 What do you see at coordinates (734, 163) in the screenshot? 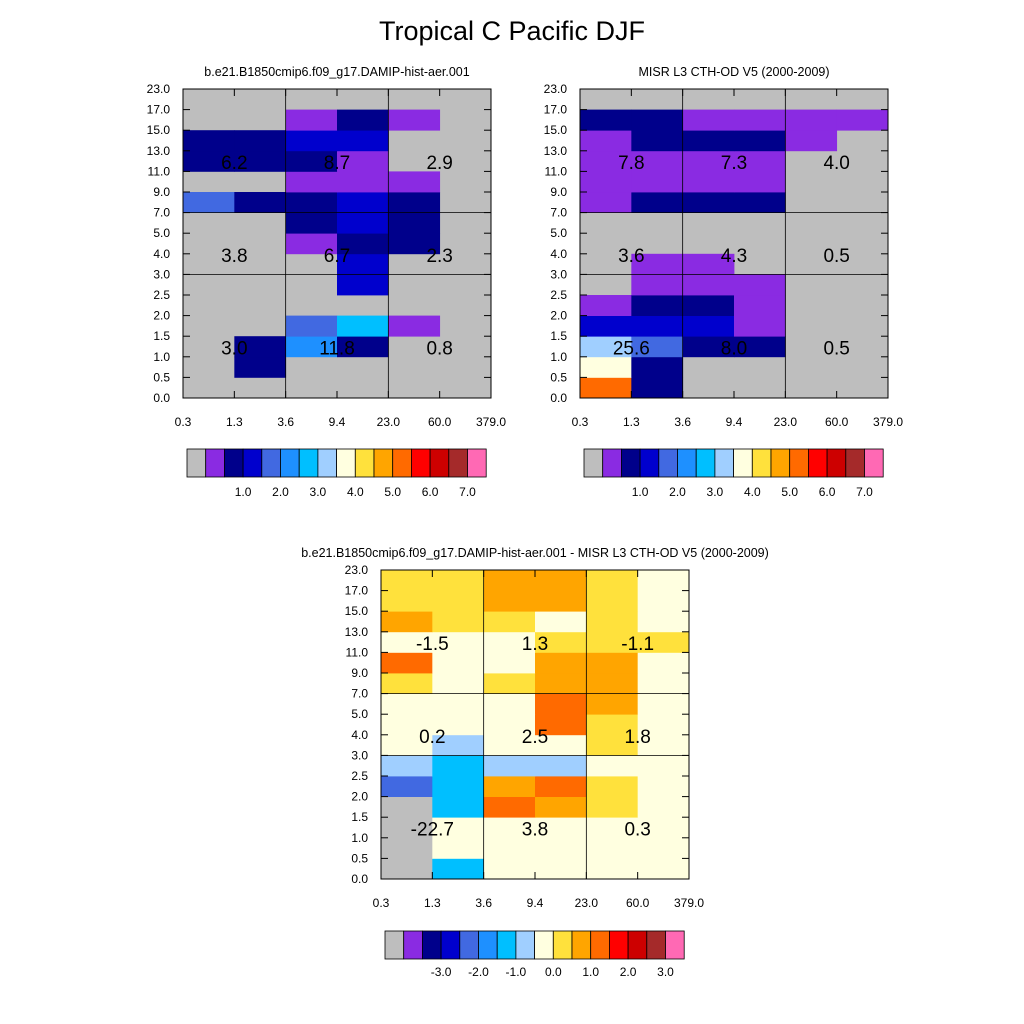
I see `box-value-label: 7.3` at bounding box center [734, 163].